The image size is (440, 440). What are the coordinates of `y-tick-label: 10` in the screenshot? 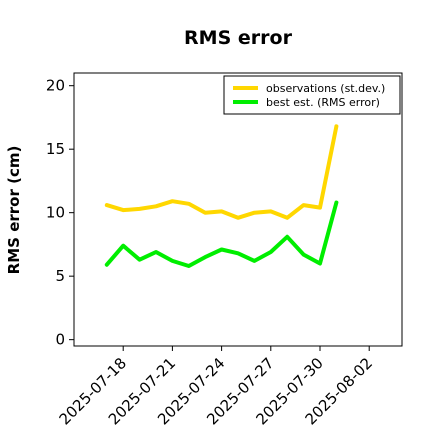 It's located at (55, 213).